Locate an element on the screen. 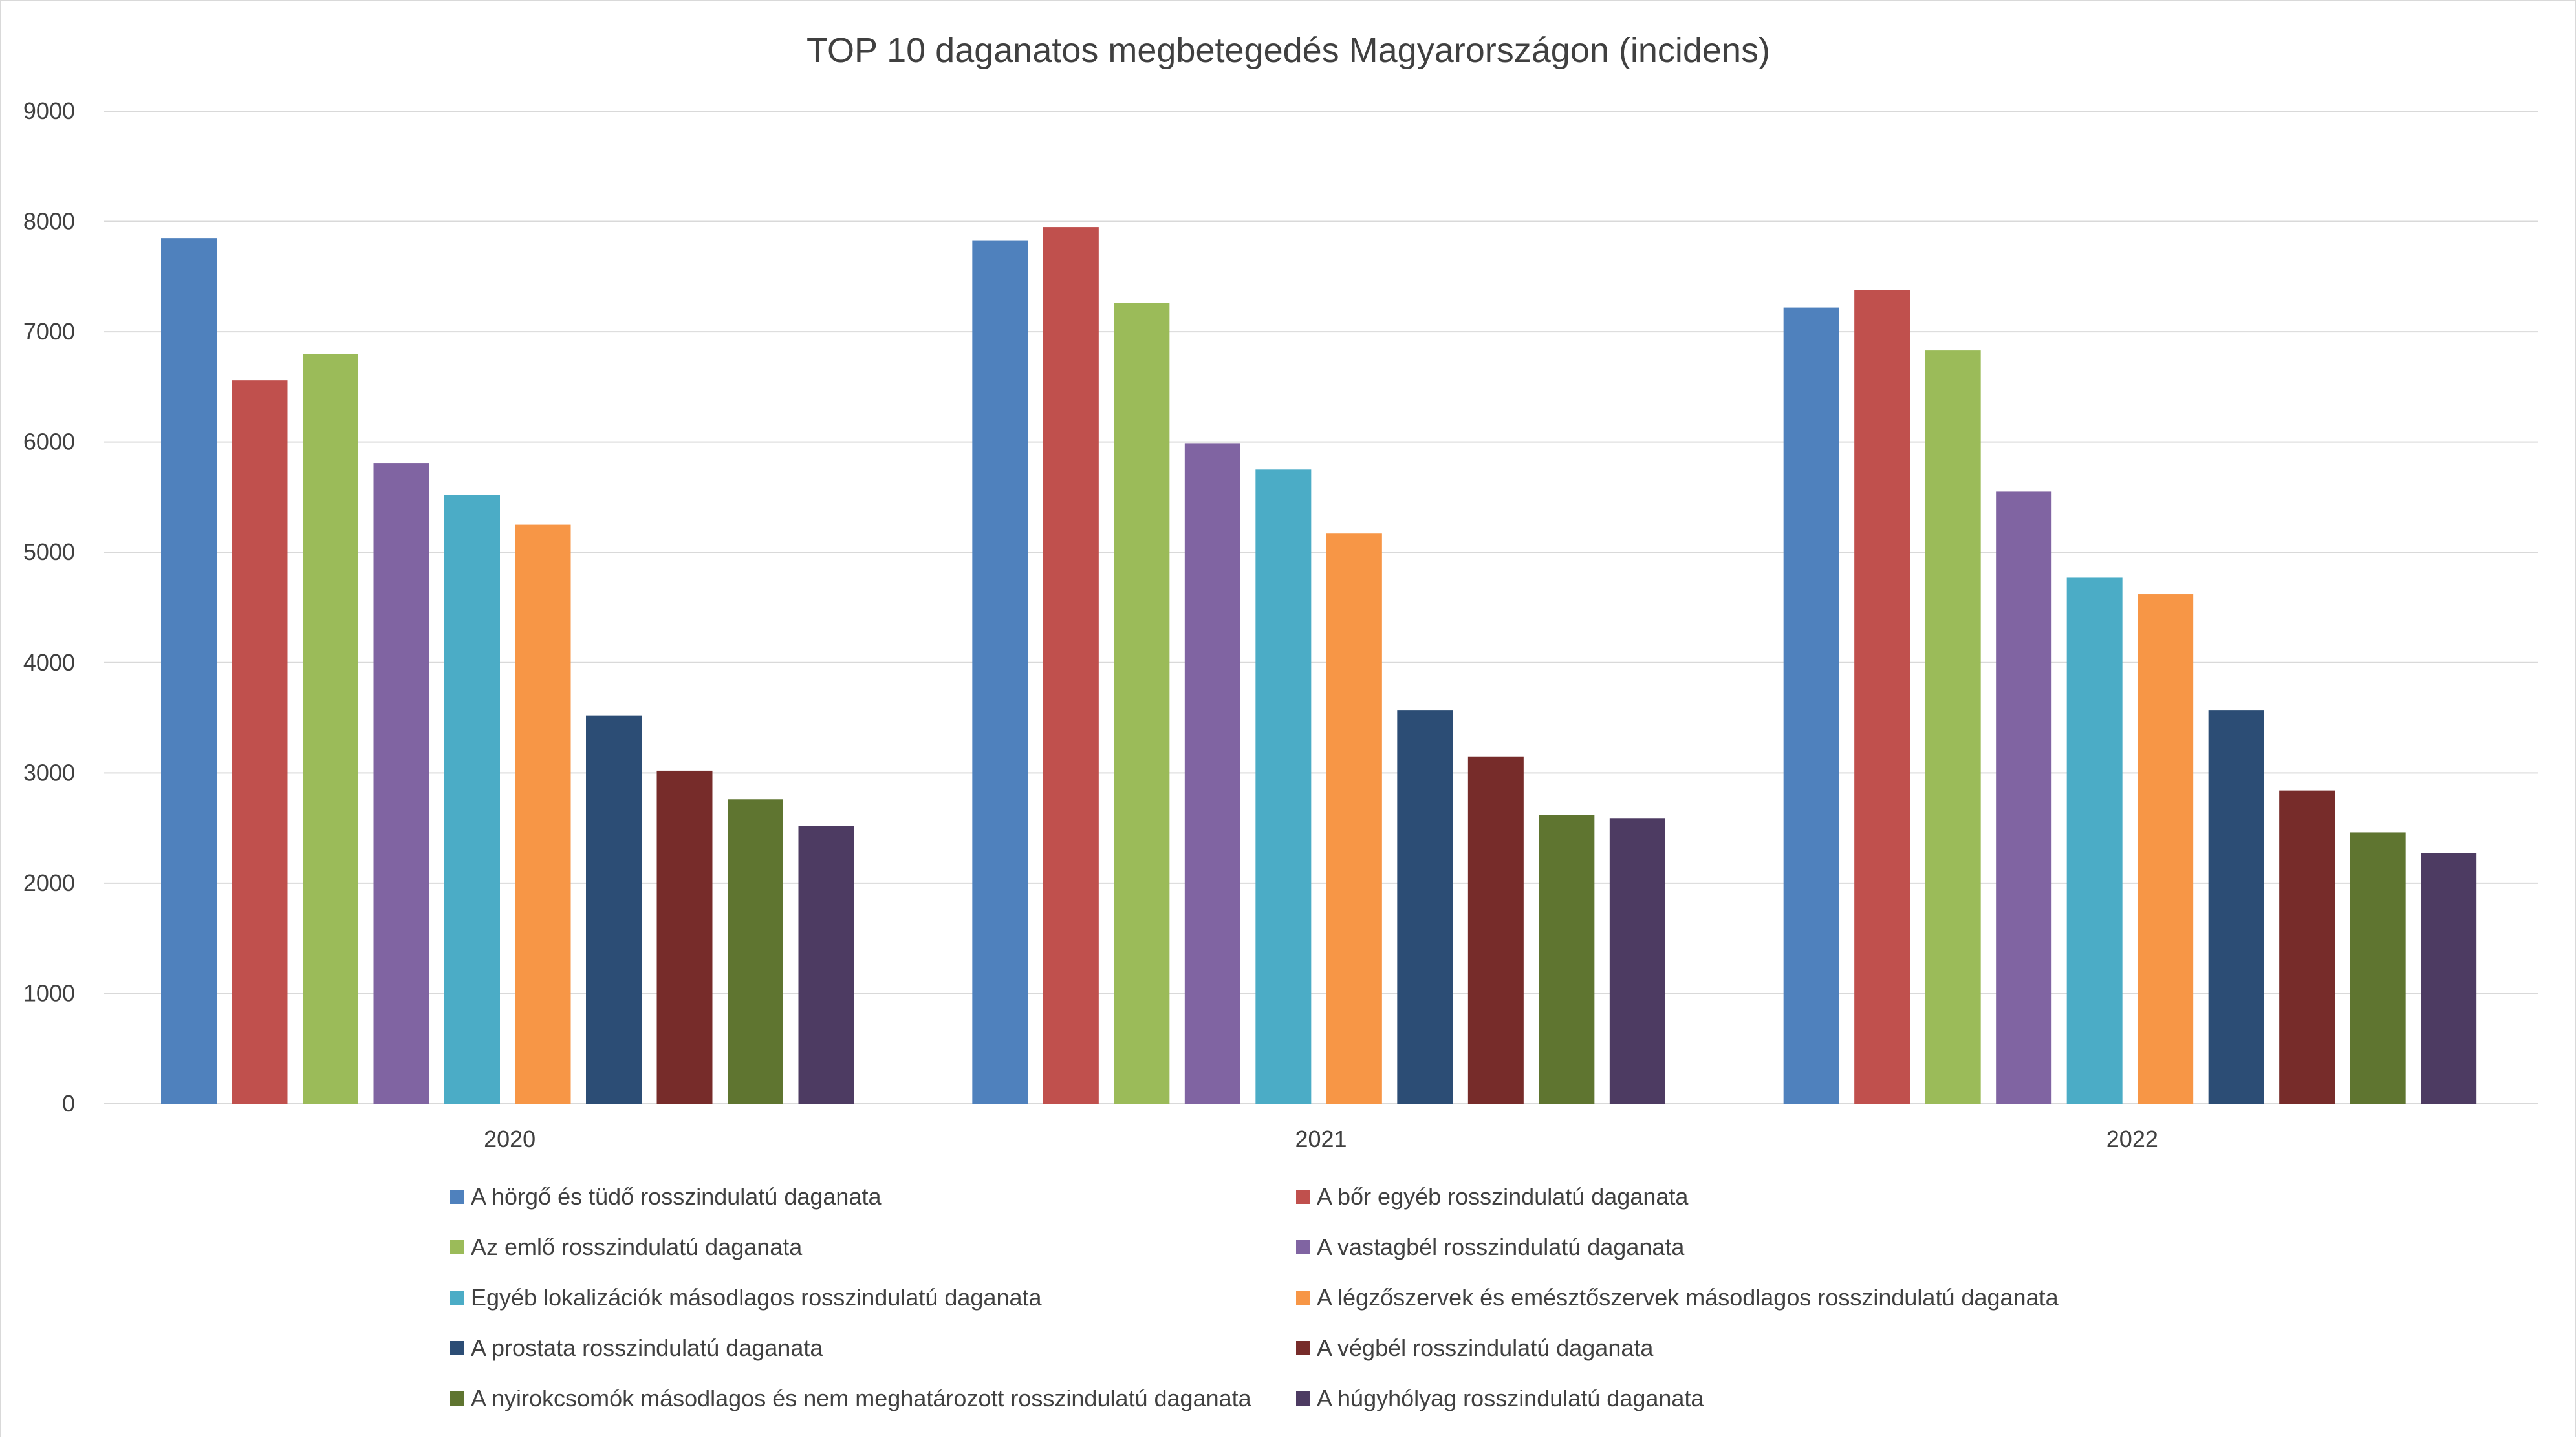 Image resolution: width=2576 pixels, height=1438 pixels. x-tick-label: 2020 is located at coordinates (510, 1139).